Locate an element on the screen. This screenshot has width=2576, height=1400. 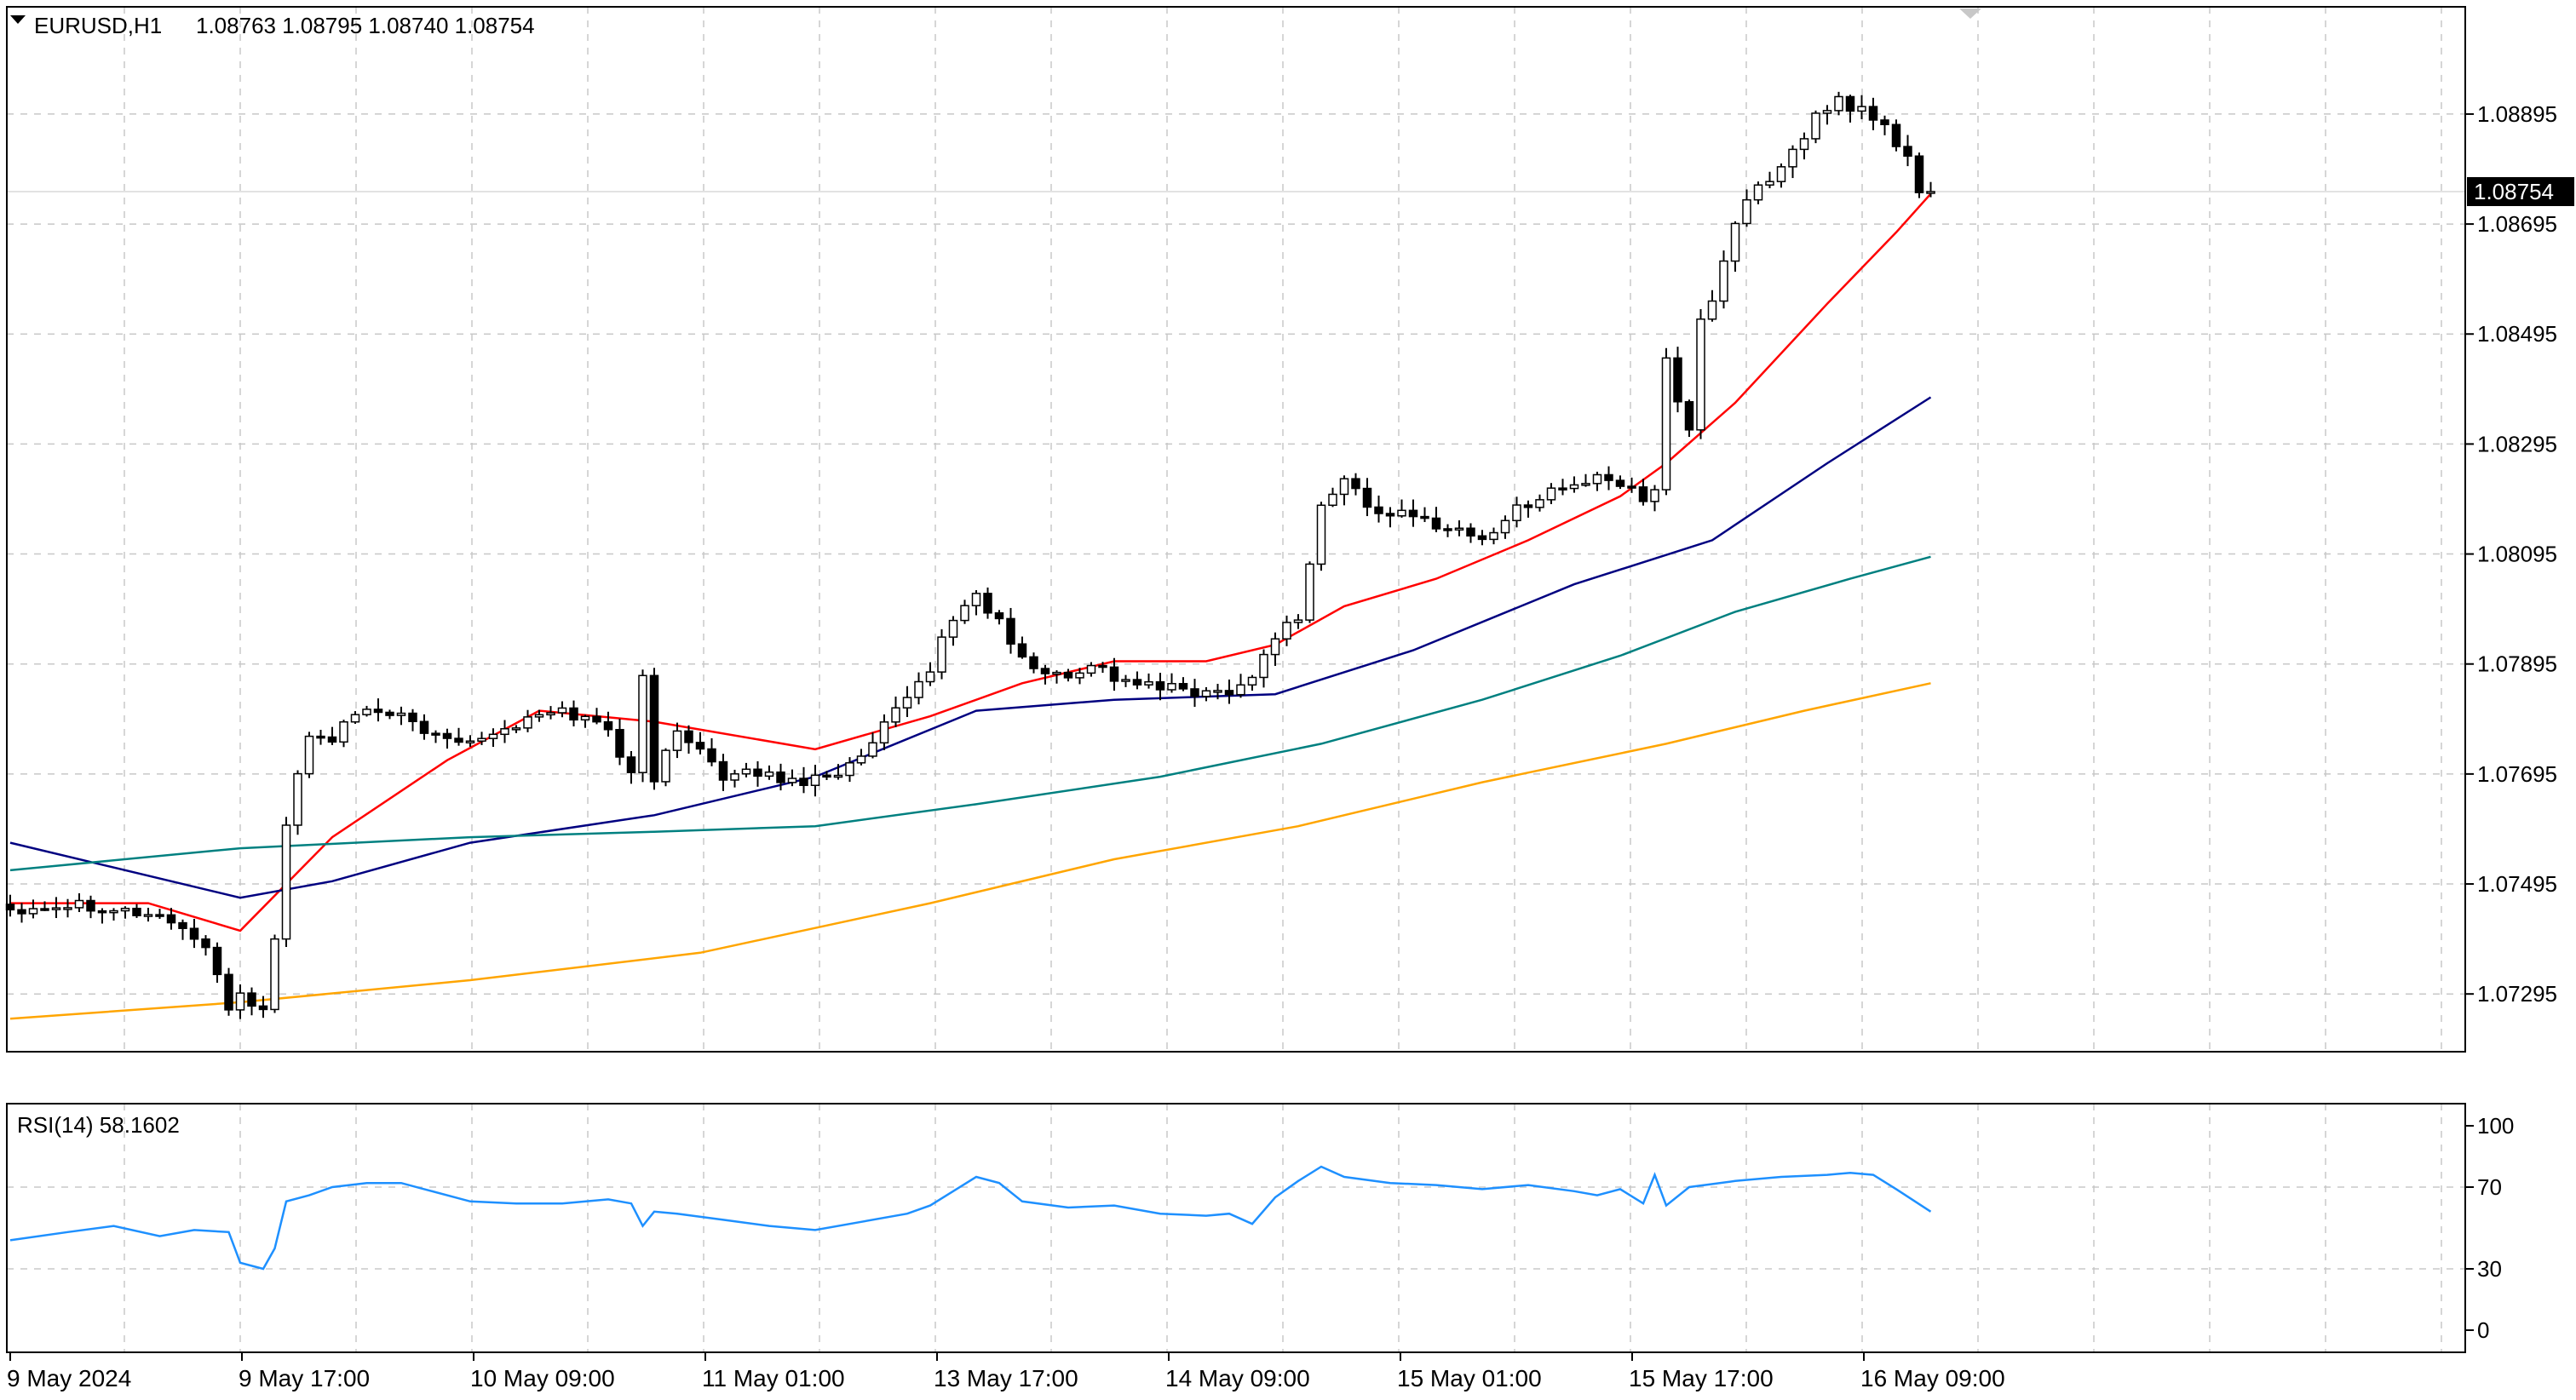
price-tick-label: 1.08095 is located at coordinates (2517, 554).